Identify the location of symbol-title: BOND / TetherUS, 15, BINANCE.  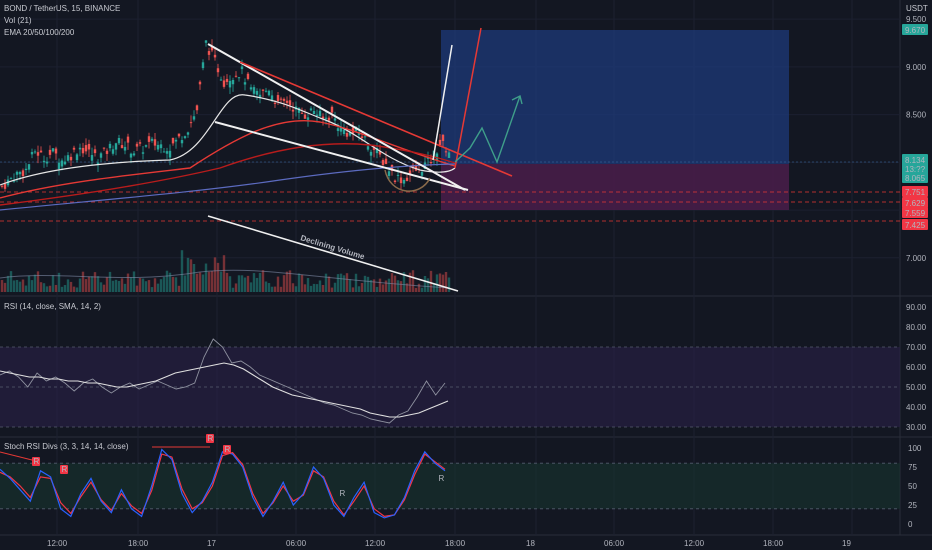
(62, 8).